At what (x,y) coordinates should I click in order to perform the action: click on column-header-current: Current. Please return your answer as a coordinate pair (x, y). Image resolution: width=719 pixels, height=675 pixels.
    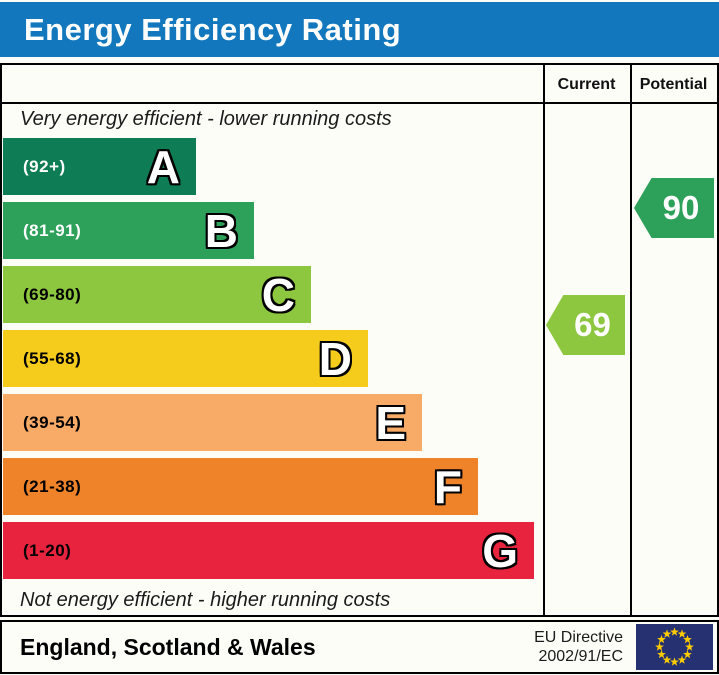
    Looking at the image, I should click on (586, 84).